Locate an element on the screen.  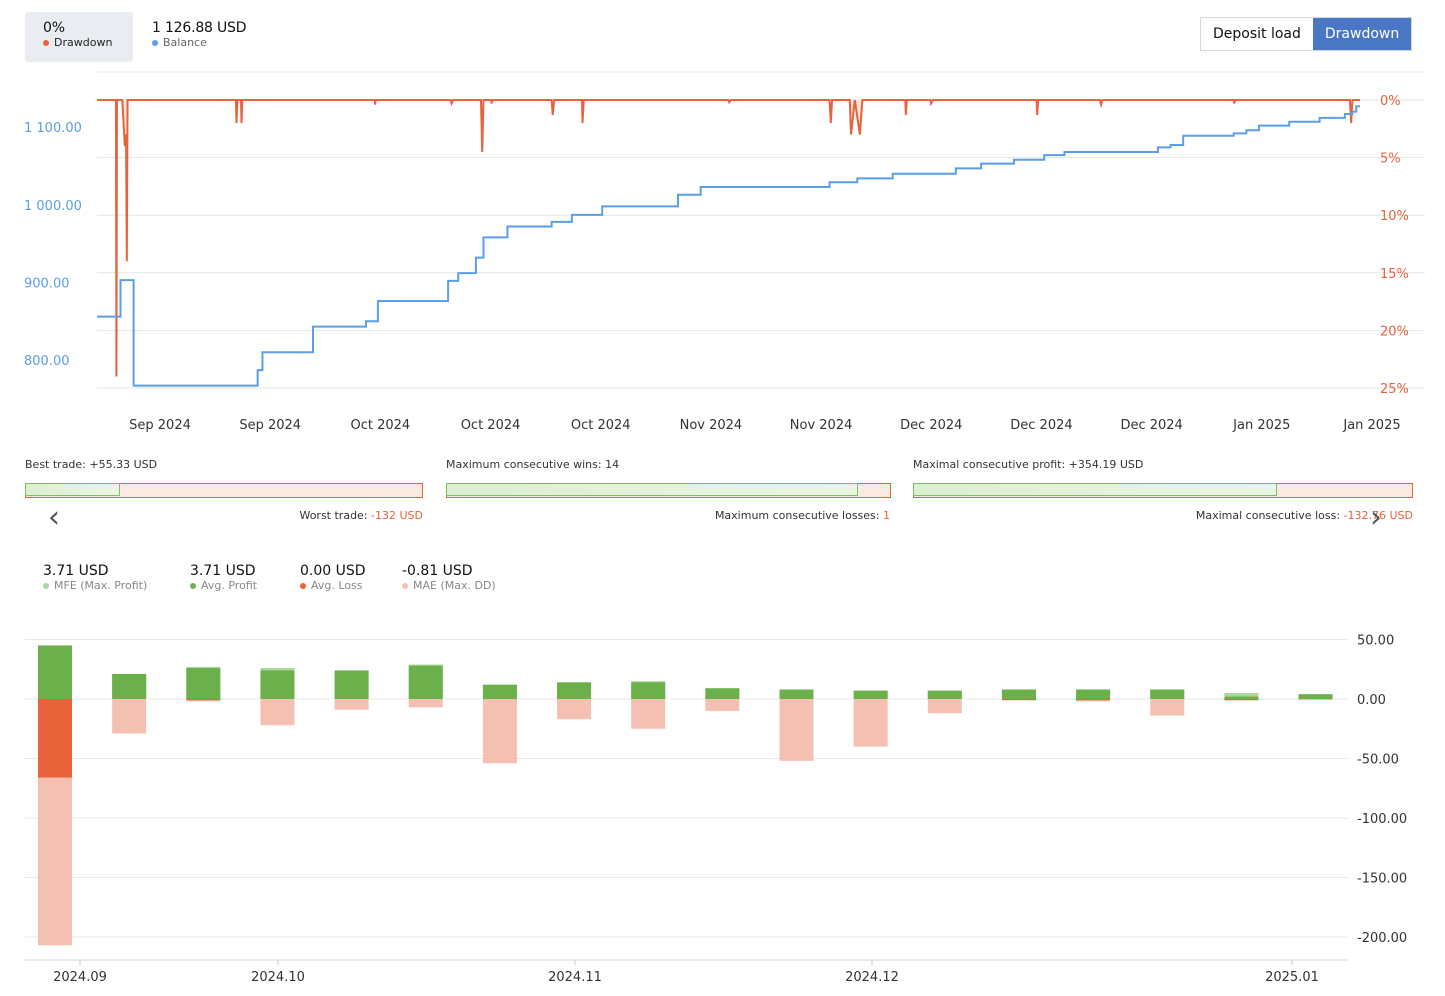
avg-profit-label: Avg. Profit is located at coordinates (229, 585).